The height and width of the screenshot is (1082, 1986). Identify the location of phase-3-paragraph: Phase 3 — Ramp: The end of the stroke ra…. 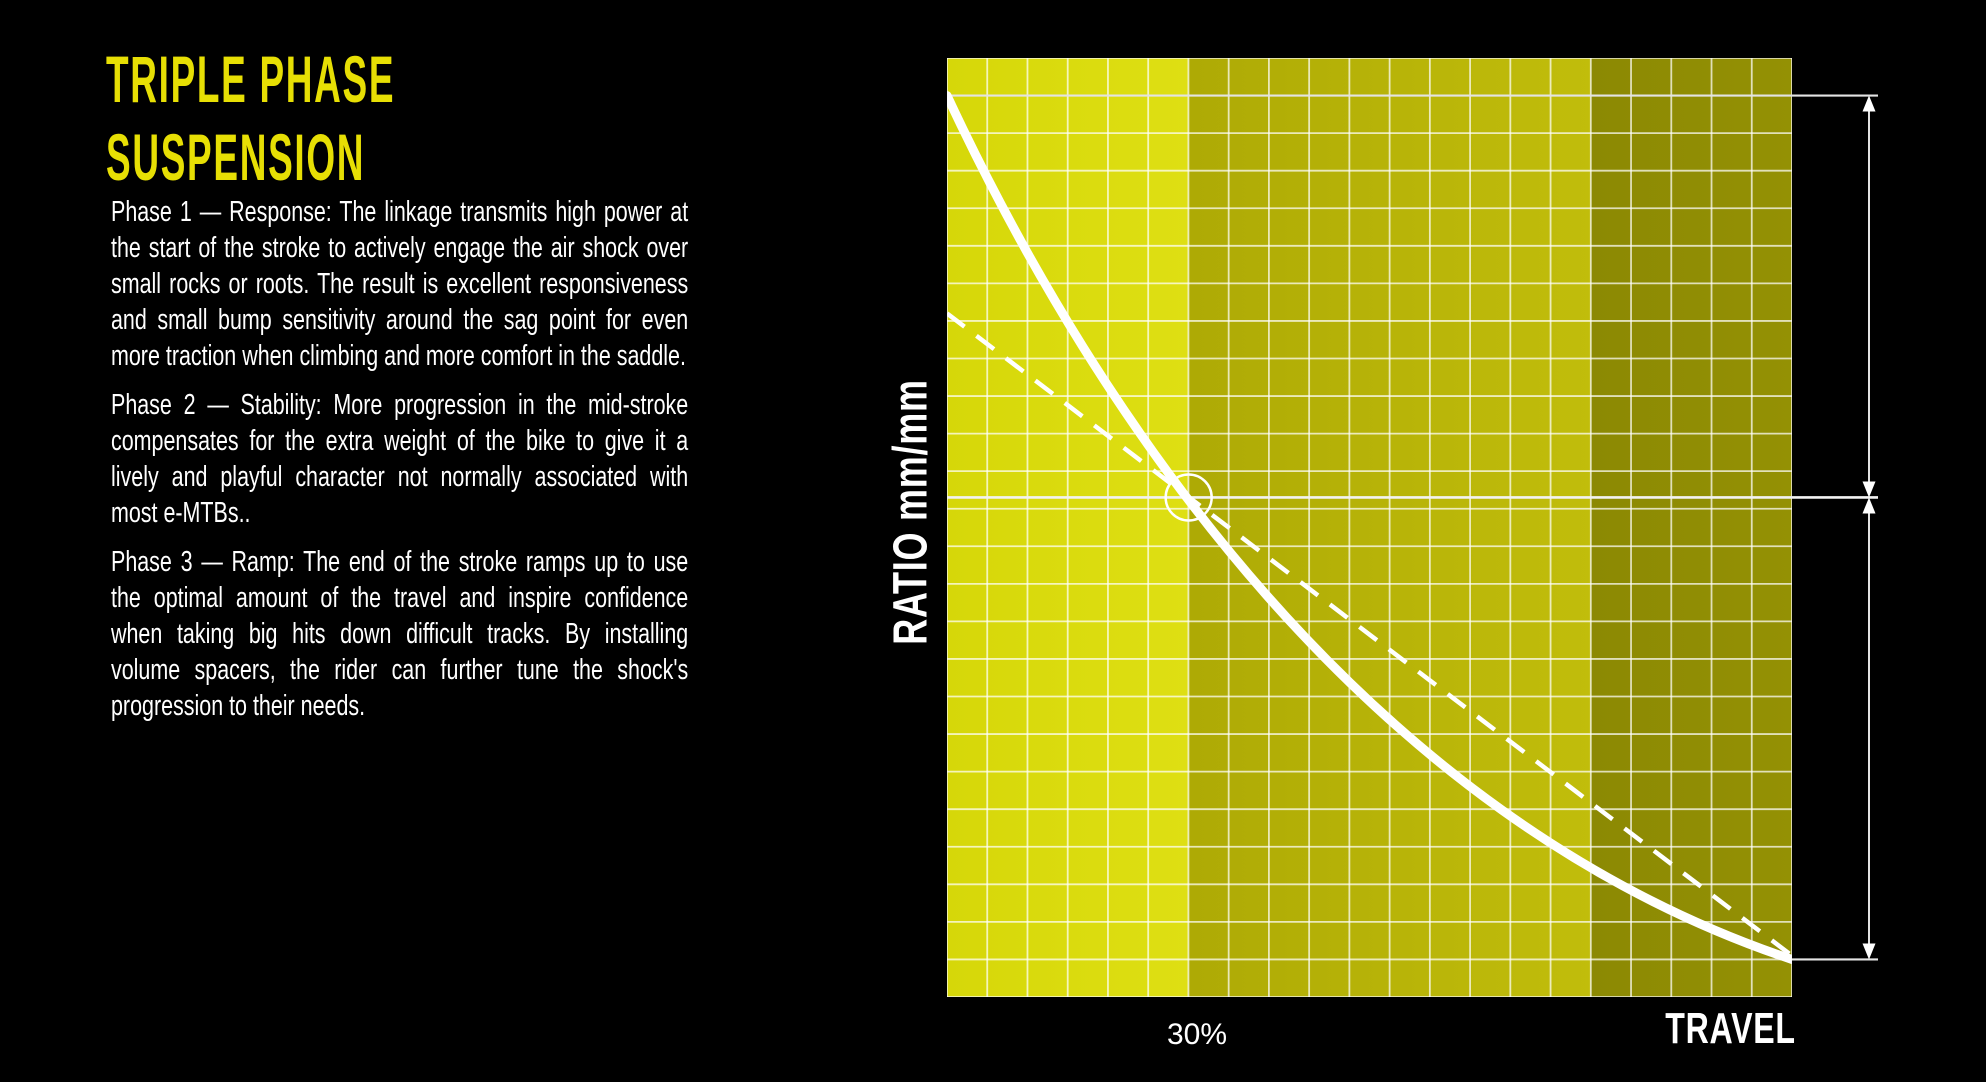
(400, 634).